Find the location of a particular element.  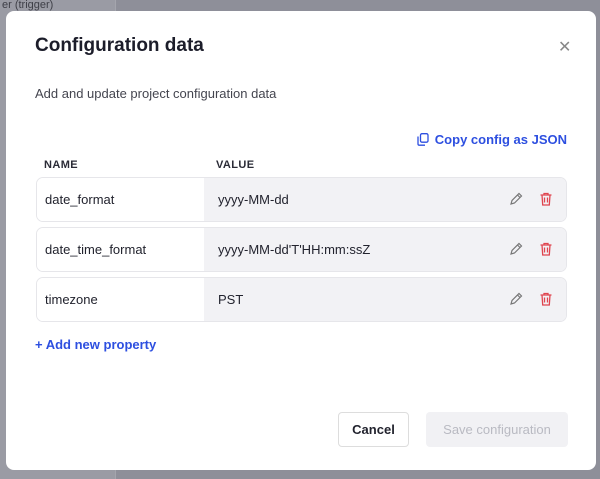

add-property-button: + Add new property is located at coordinates (96, 344).